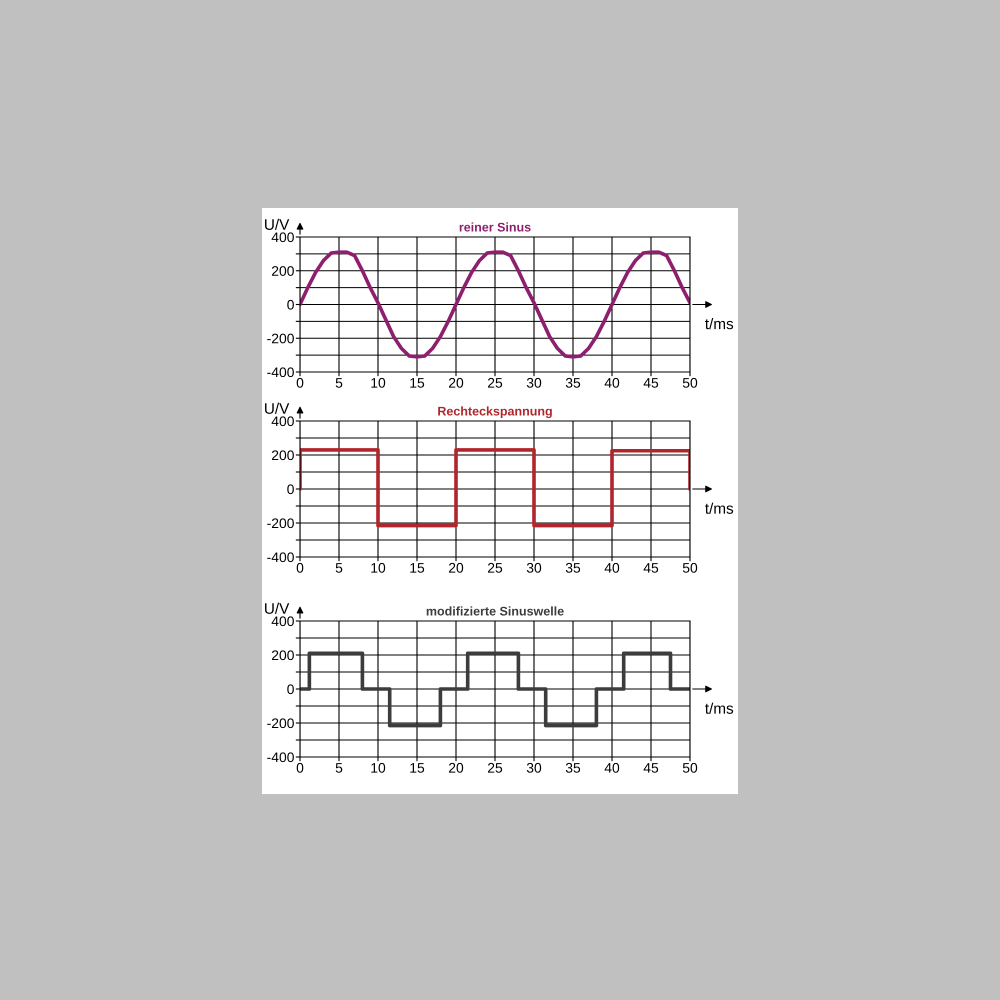 The width and height of the screenshot is (1000, 1000). What do you see at coordinates (495, 227) in the screenshot?
I see `chart-title: reiner Sinus` at bounding box center [495, 227].